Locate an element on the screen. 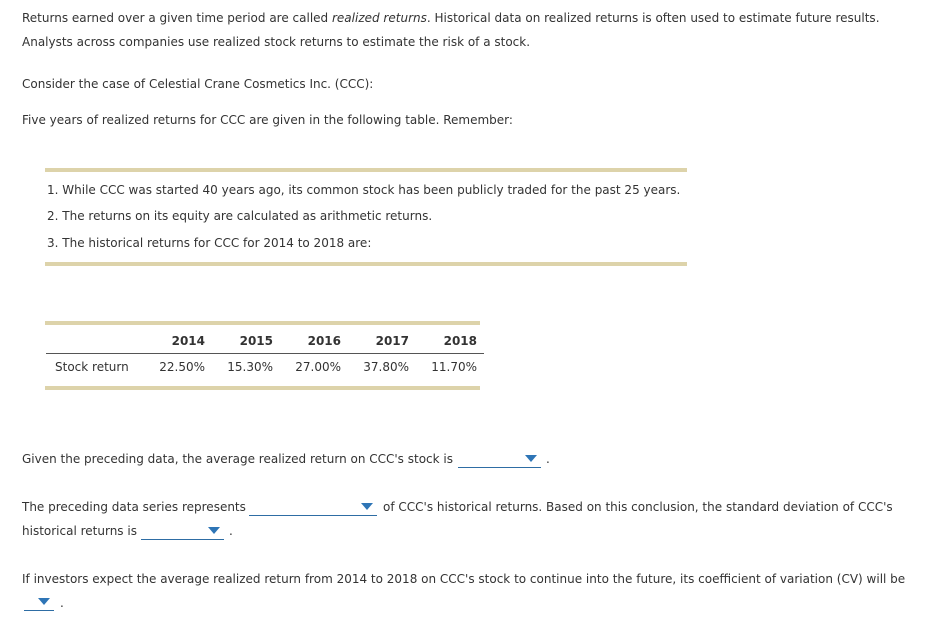 The height and width of the screenshot is (628, 952). table-header-year: 2017 is located at coordinates (382, 342).